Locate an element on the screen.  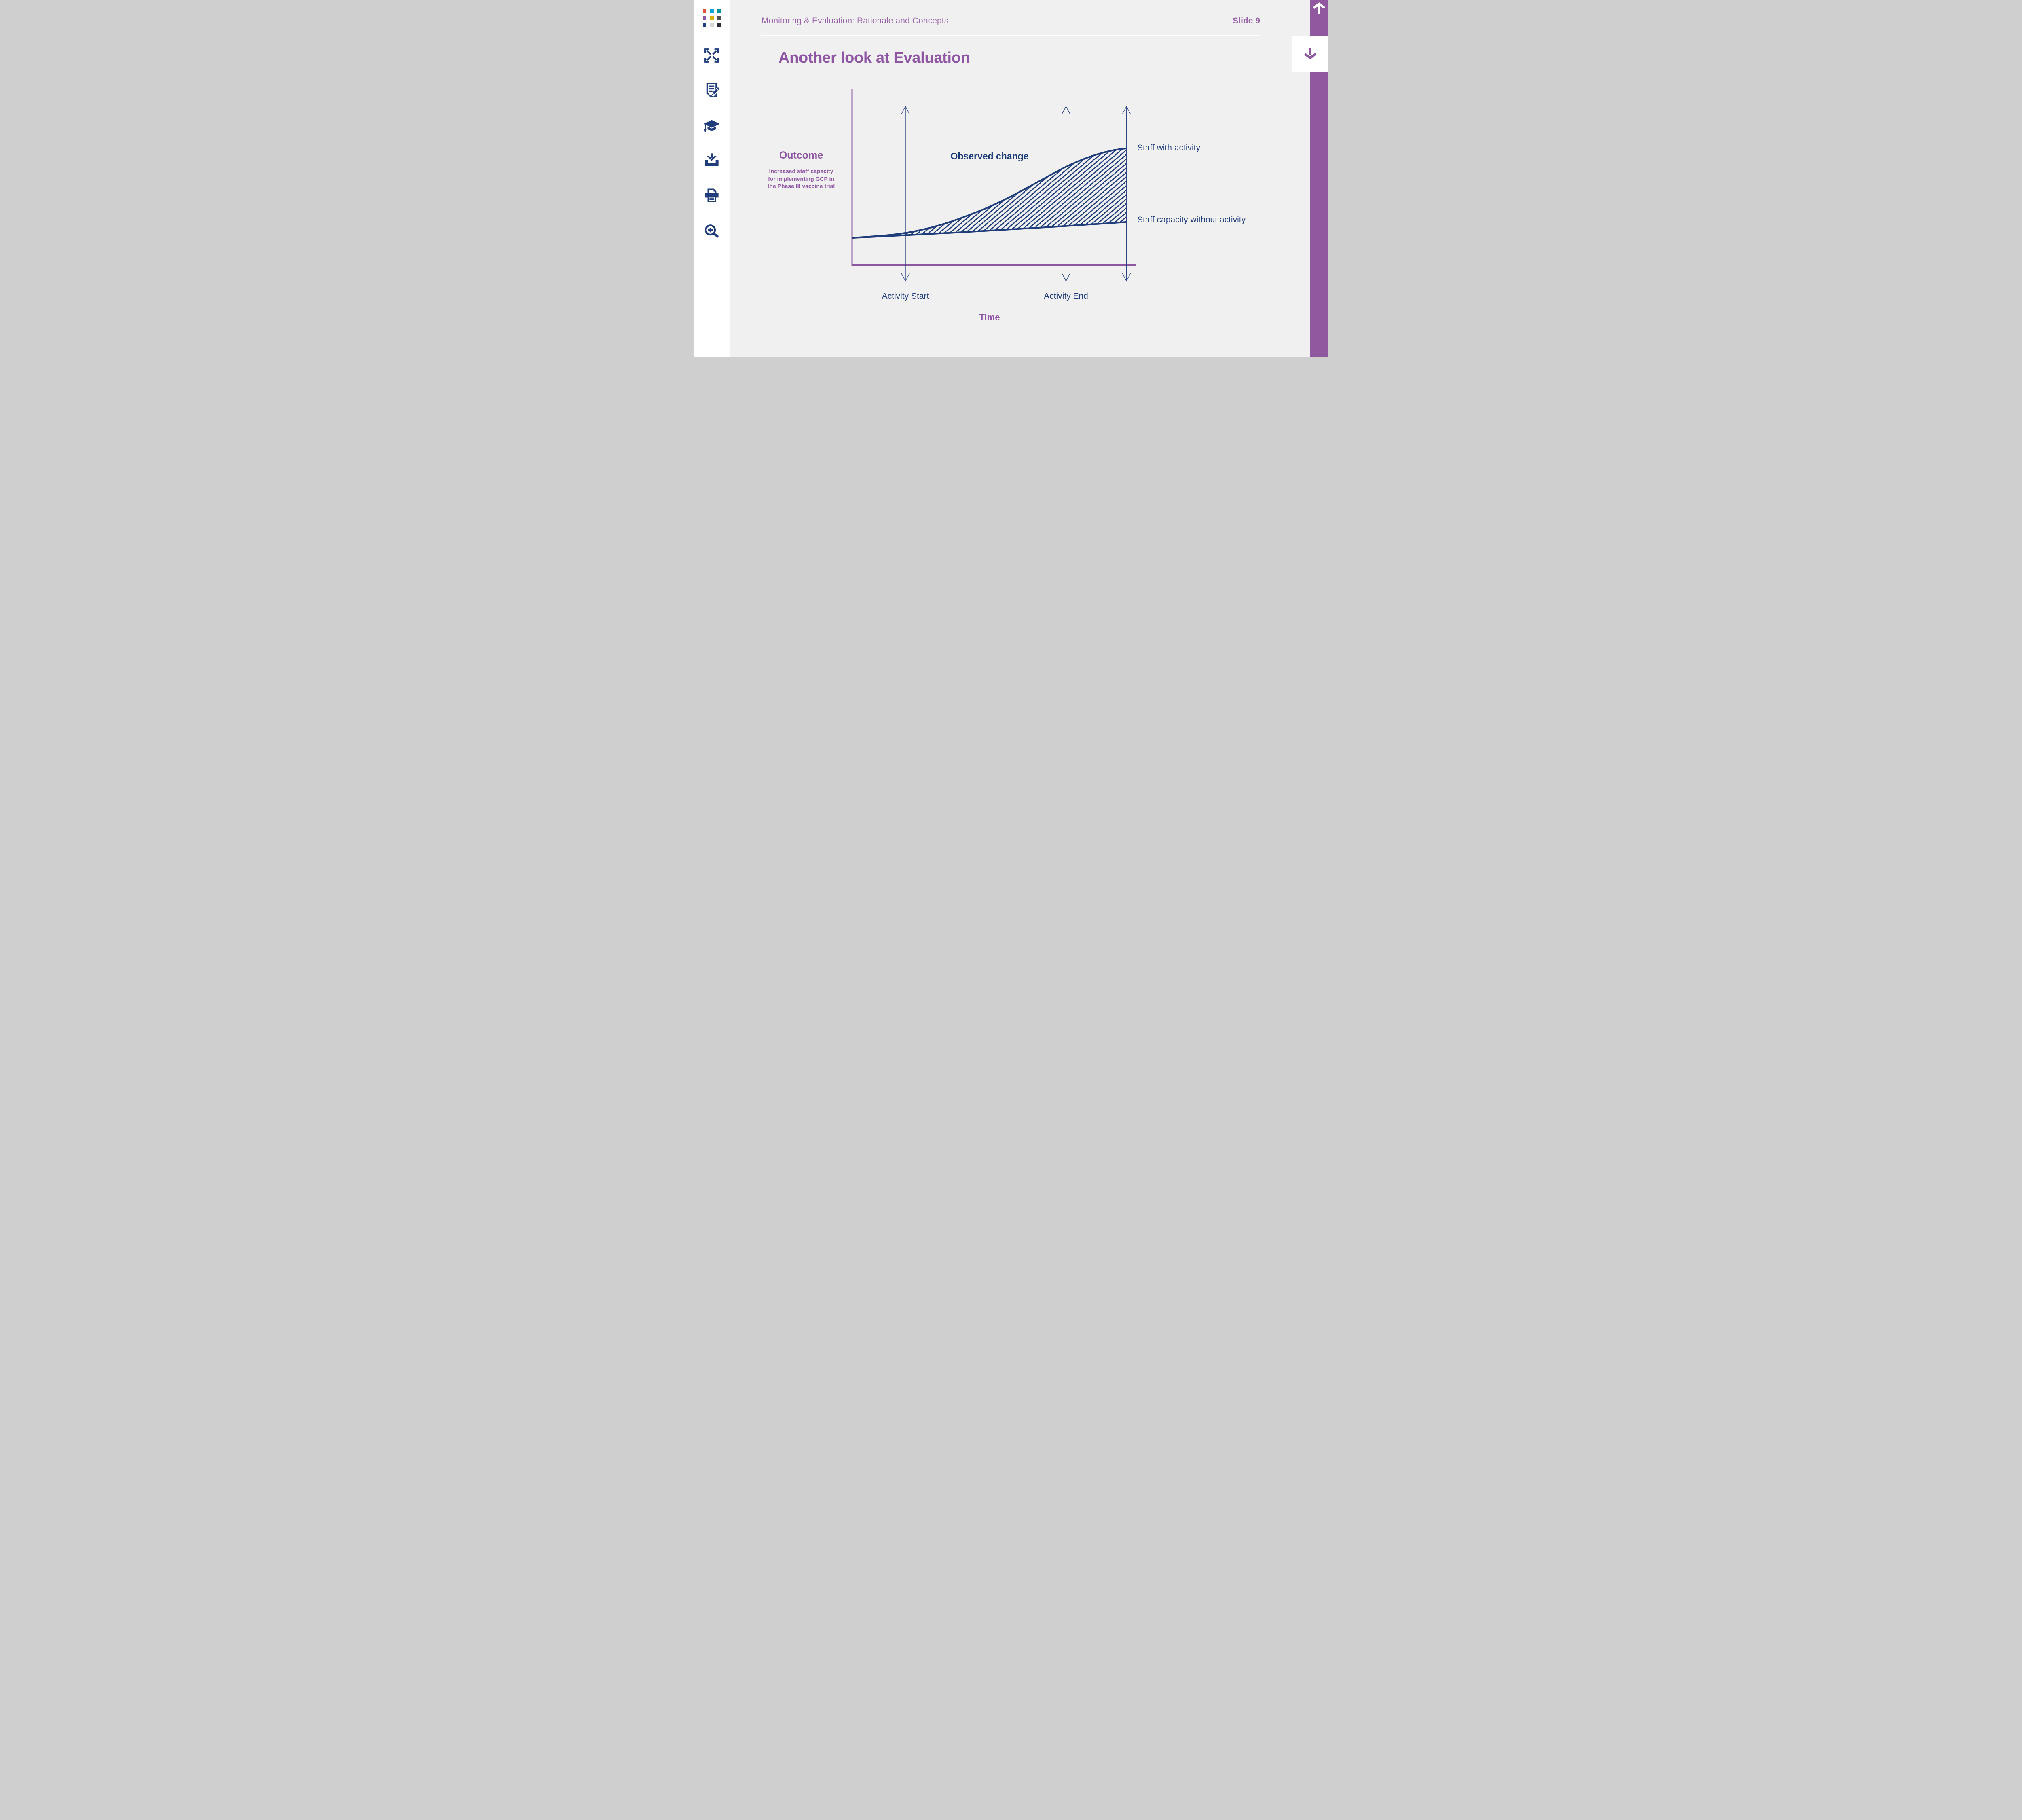
arrow-down-icon is located at coordinates (1310, 54).